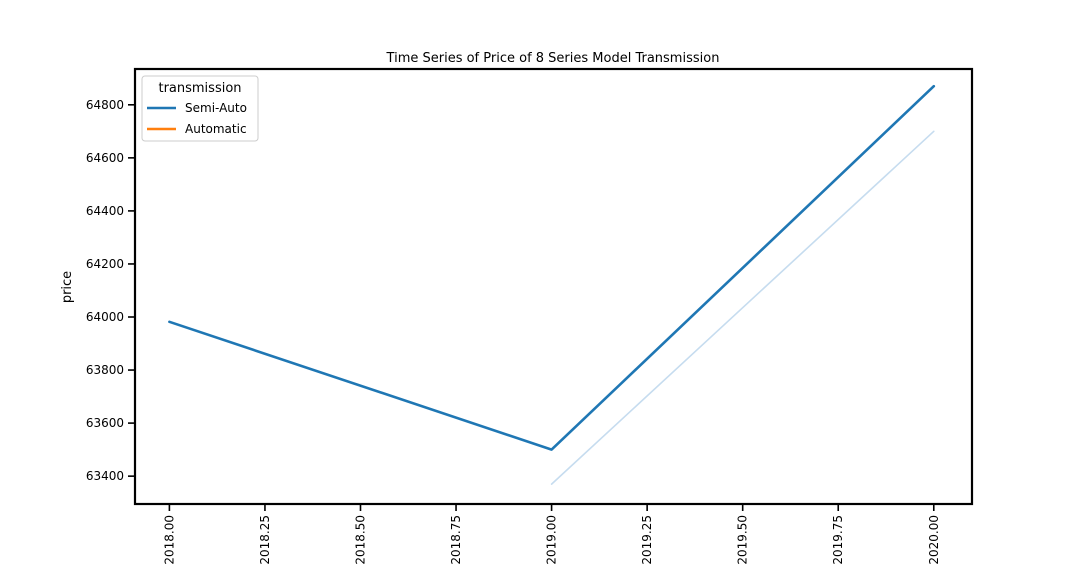 The height and width of the screenshot is (576, 1080). I want to click on legend-box, so click(200, 108).